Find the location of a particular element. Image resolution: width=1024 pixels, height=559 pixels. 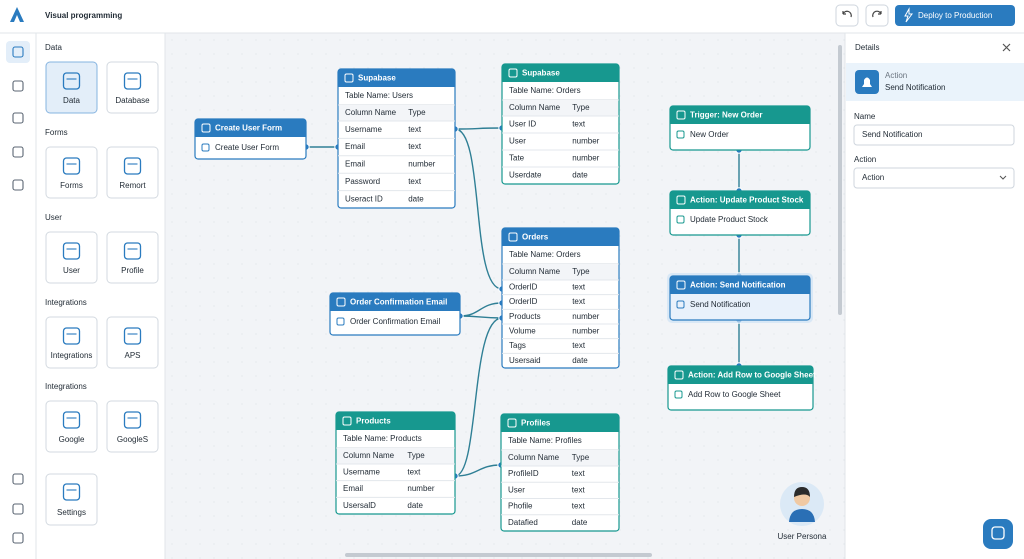

undo-button is located at coordinates (847, 15).